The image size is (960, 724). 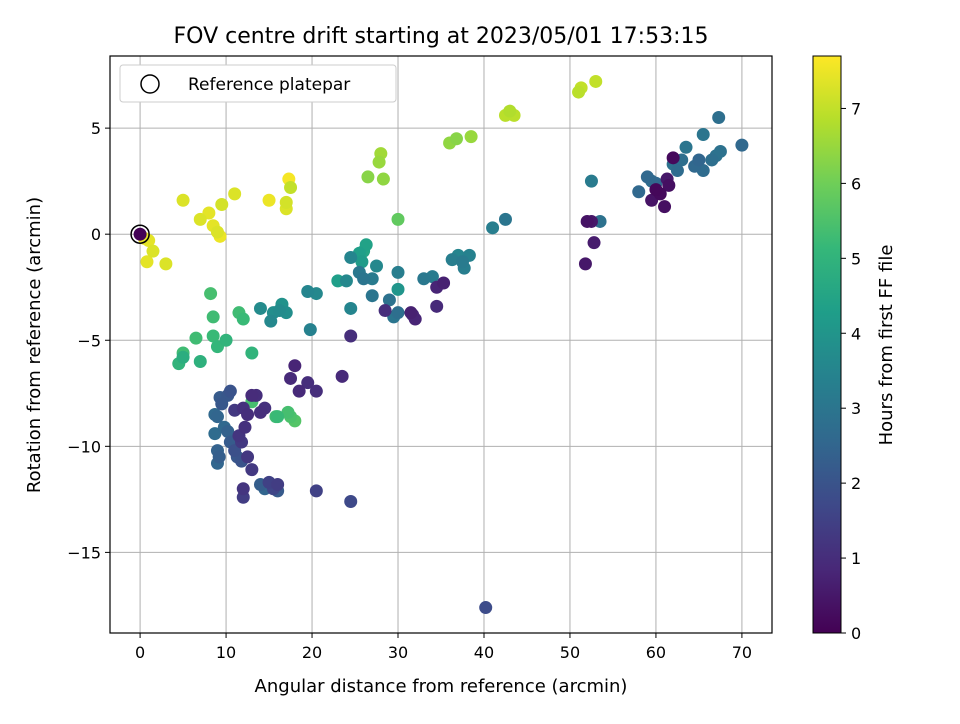 What do you see at coordinates (269, 85) in the screenshot?
I see `legend-label: Reference platepar` at bounding box center [269, 85].